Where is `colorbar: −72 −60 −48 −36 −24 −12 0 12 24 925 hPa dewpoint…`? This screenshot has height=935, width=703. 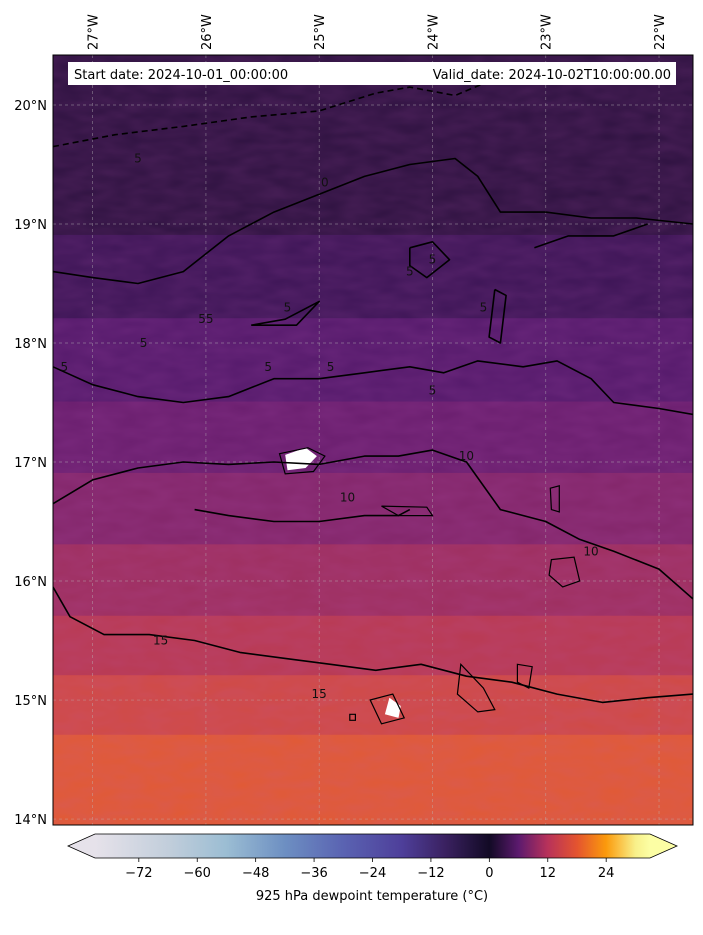
colorbar: −72 −60 −48 −36 −24 −12 0 12 24 925 hPa dewpoint… is located at coordinates (372, 868).